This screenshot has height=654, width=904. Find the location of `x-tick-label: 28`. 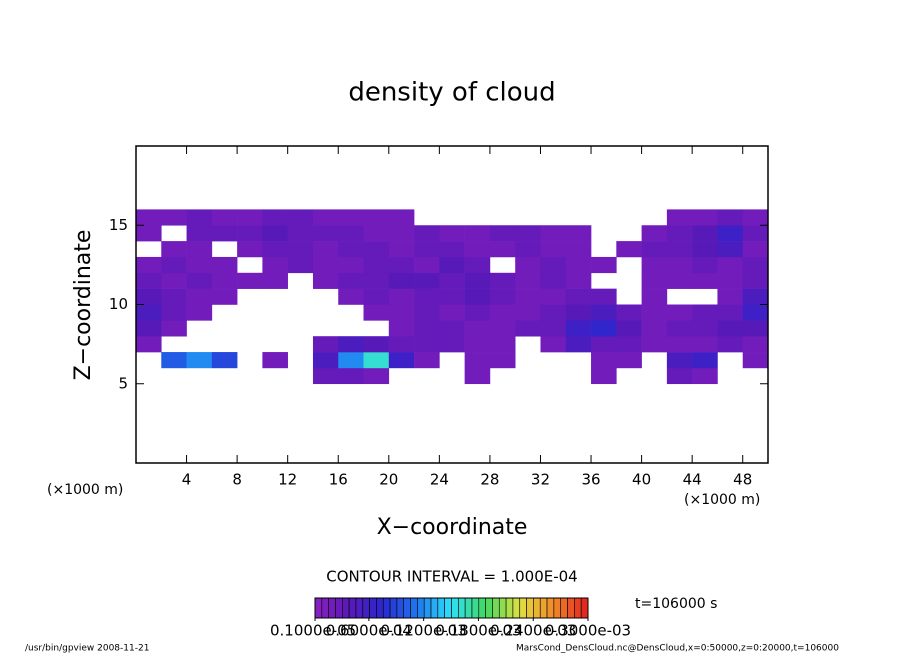

x-tick-label: 28 is located at coordinates (489, 480).